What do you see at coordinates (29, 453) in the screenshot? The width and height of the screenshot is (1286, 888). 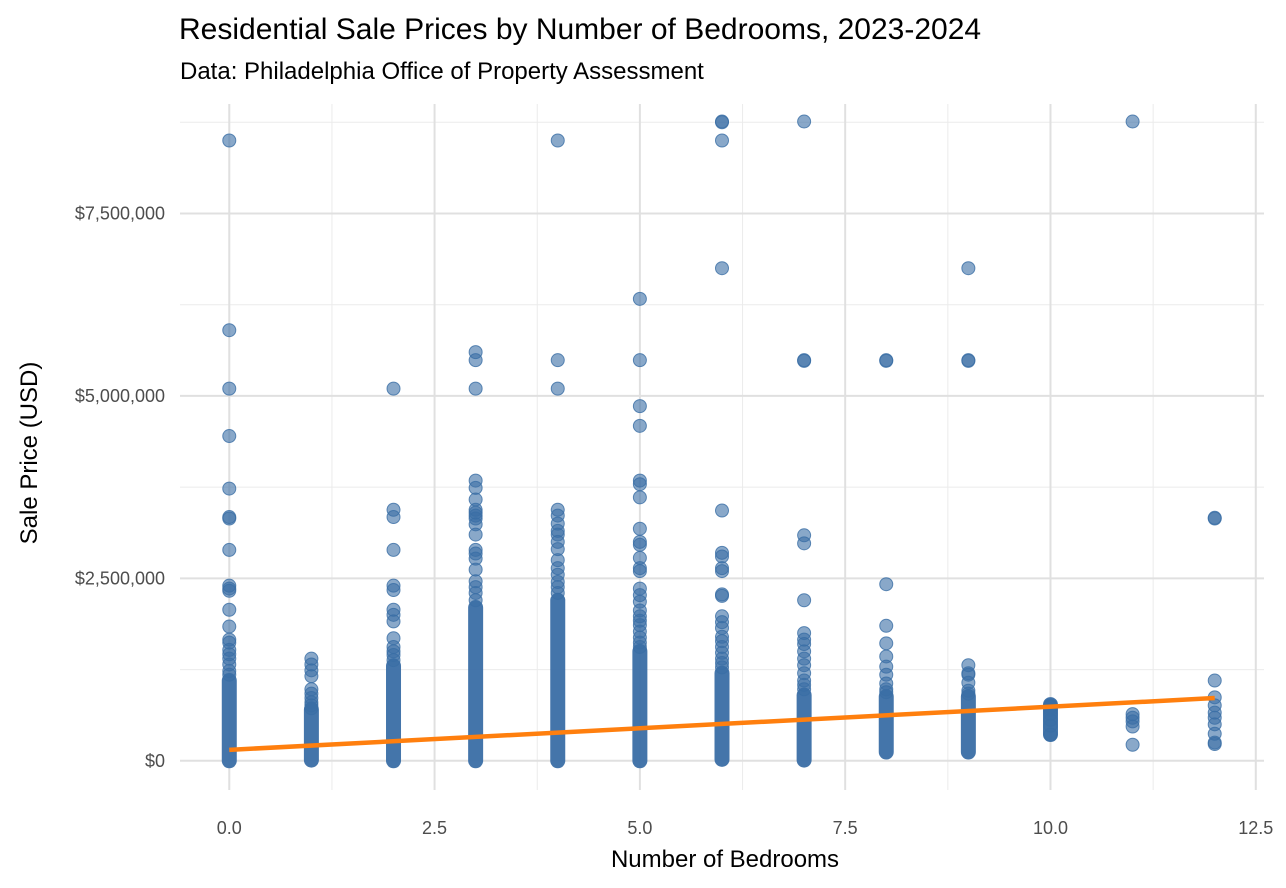 I see `y-axis-title: Sale Price (USD)` at bounding box center [29, 453].